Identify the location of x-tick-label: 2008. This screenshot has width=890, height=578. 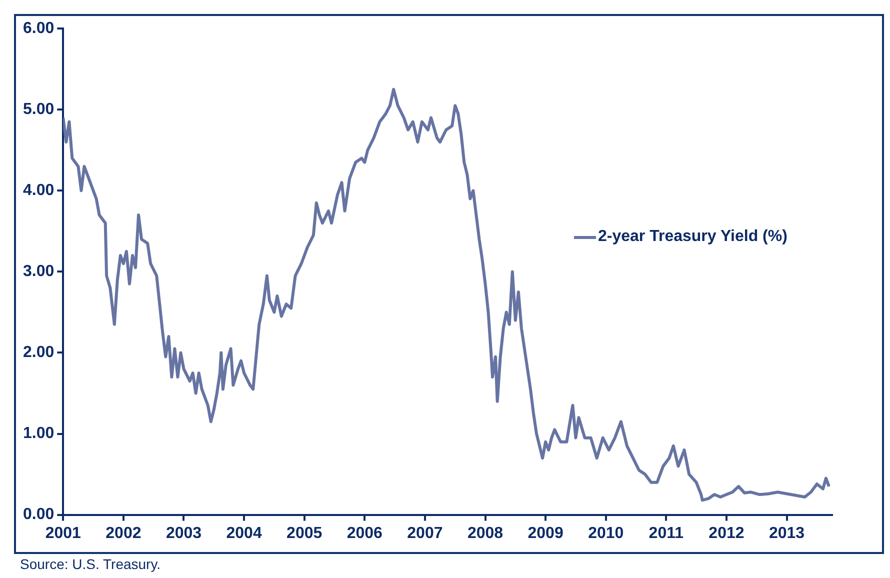
(485, 533).